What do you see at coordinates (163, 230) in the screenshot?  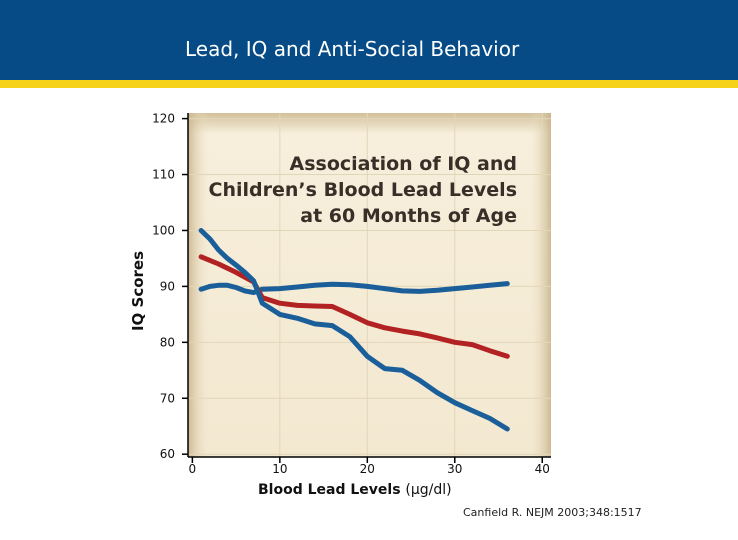 I see `y-tick-label: 100` at bounding box center [163, 230].